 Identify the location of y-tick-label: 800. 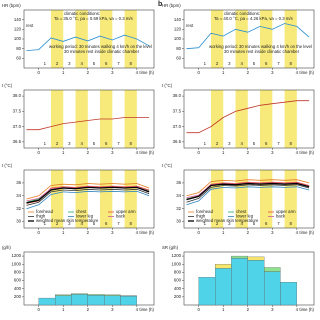
(178, 272).